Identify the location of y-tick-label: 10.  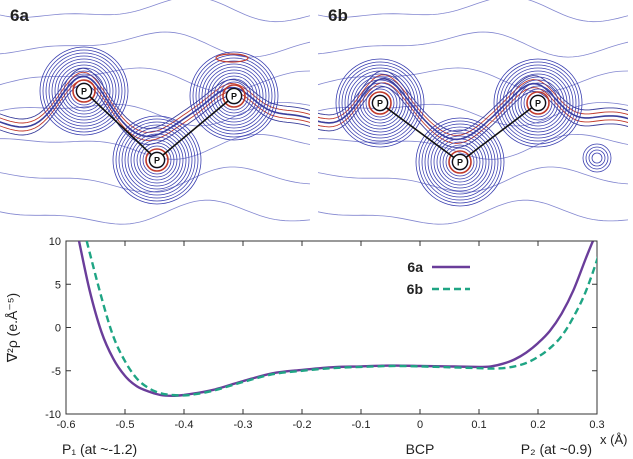
(55, 242).